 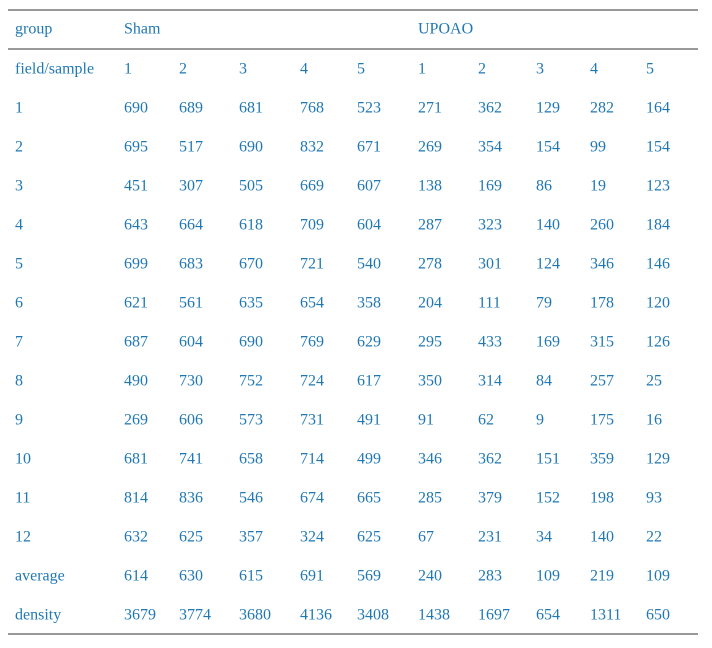 I want to click on cell: 154, so click(x=548, y=147).